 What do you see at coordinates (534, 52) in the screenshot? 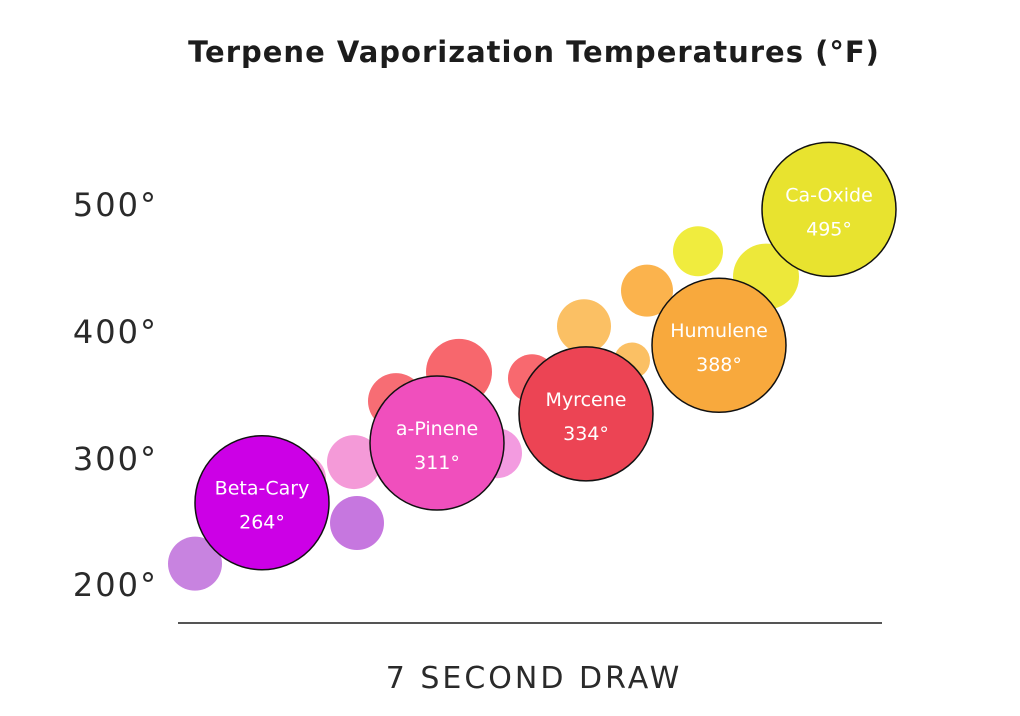
I see `chart-title: Terpene Vaporization Temperatures (°F)` at bounding box center [534, 52].